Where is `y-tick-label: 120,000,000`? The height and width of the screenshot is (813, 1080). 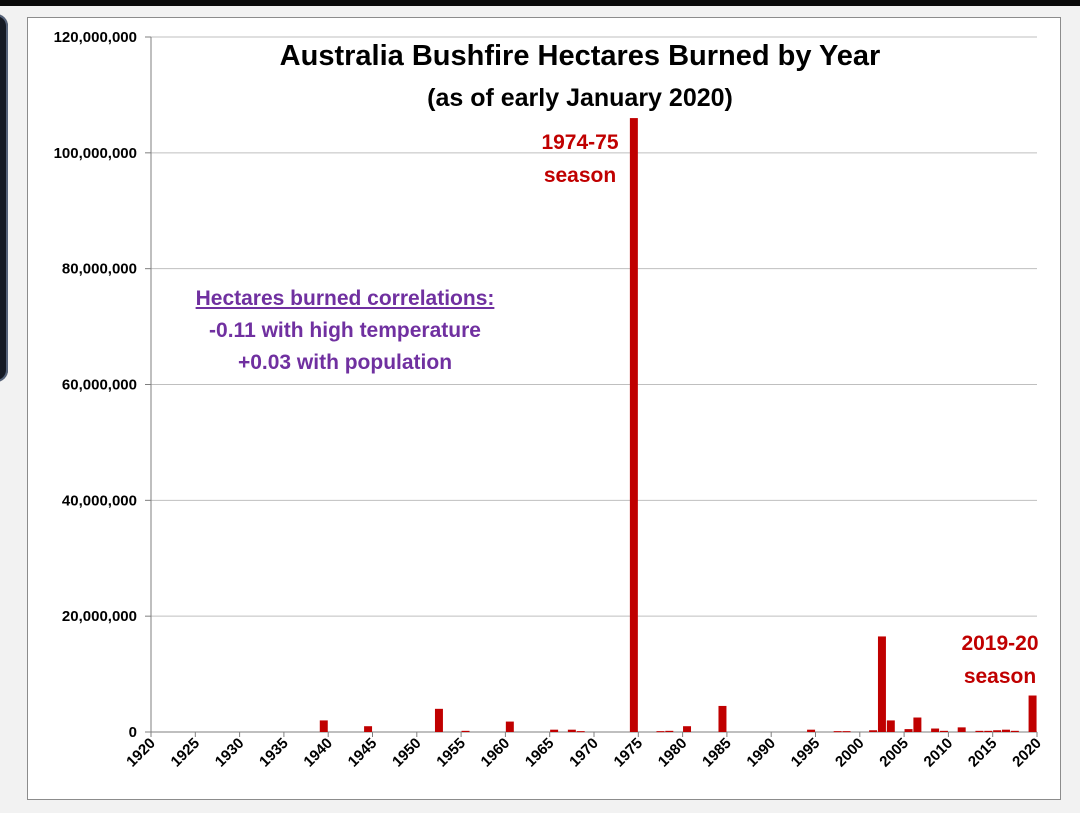 y-tick-label: 120,000,000 is located at coordinates (95, 37).